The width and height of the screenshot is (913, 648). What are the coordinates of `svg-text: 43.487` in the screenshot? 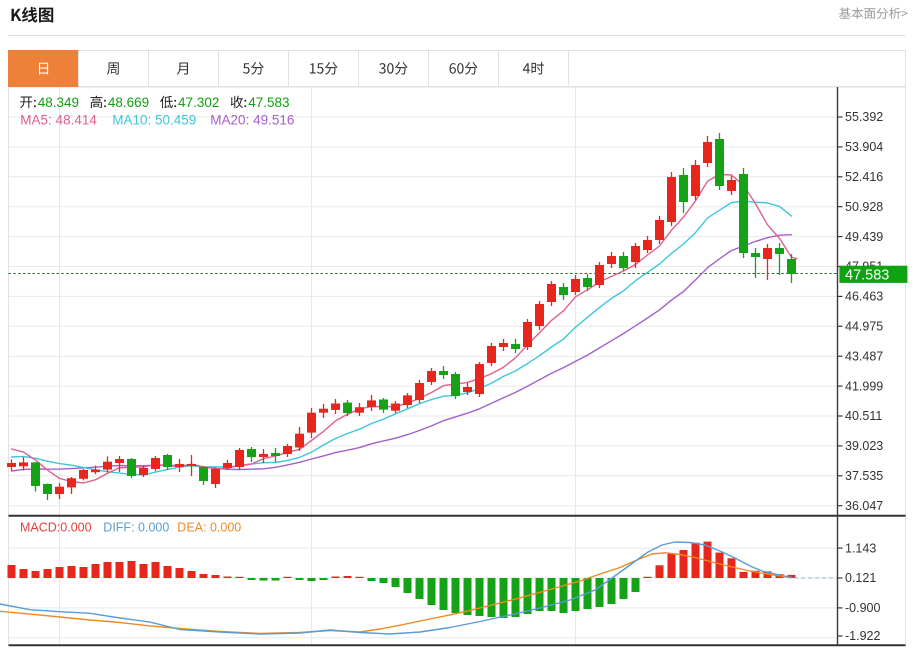 It's located at (864, 356).